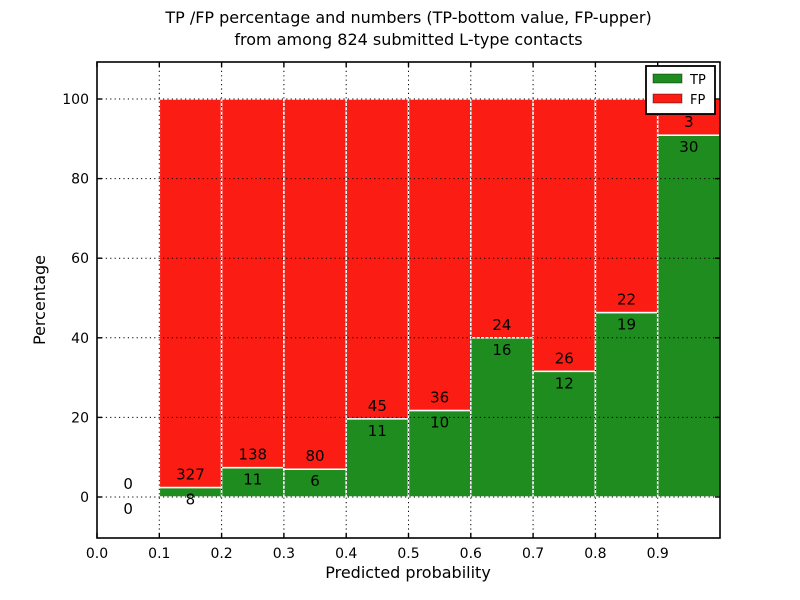 The width and height of the screenshot is (800, 600). I want to click on x-tick-label: 0.6, so click(471, 554).